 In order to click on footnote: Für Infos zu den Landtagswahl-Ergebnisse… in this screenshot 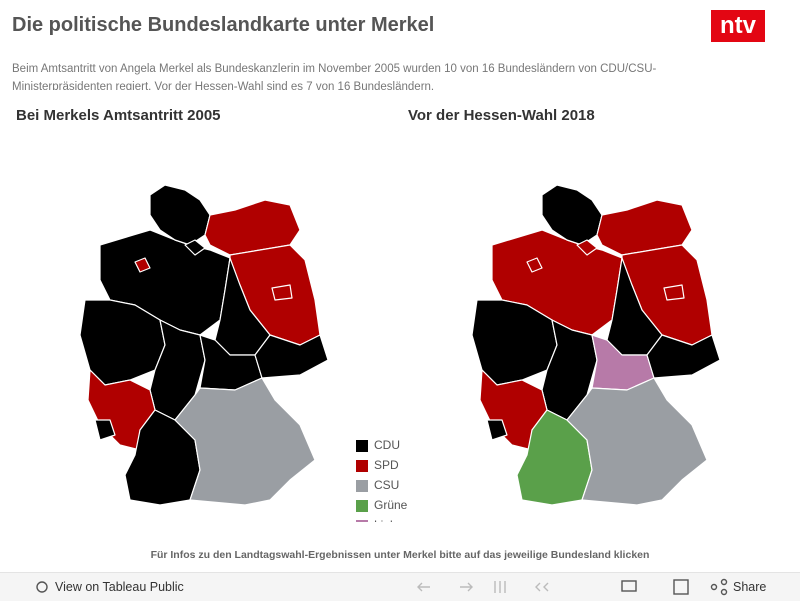, I will do `click(400, 555)`.